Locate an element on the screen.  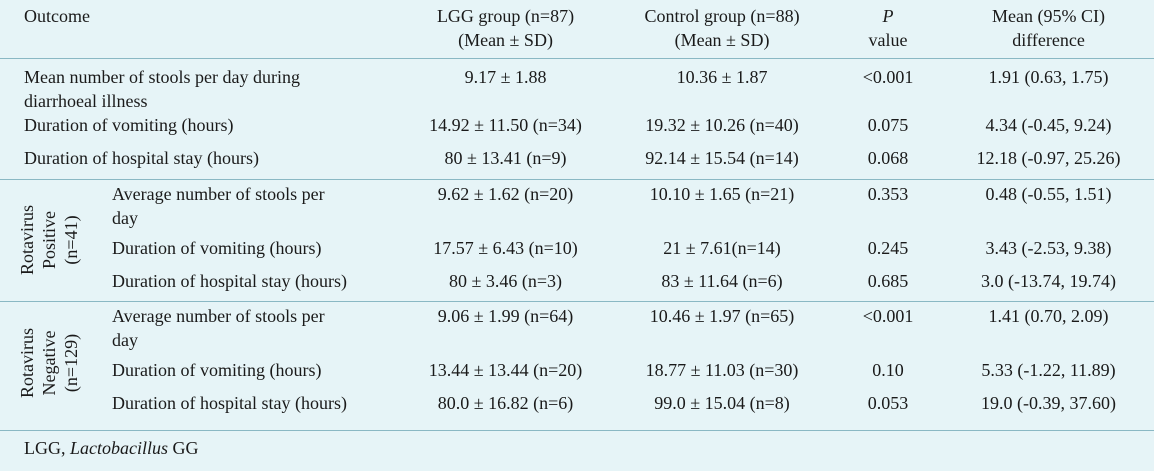
outcome-text-line2: diarrhoeal illness is located at coordinates (86, 100).